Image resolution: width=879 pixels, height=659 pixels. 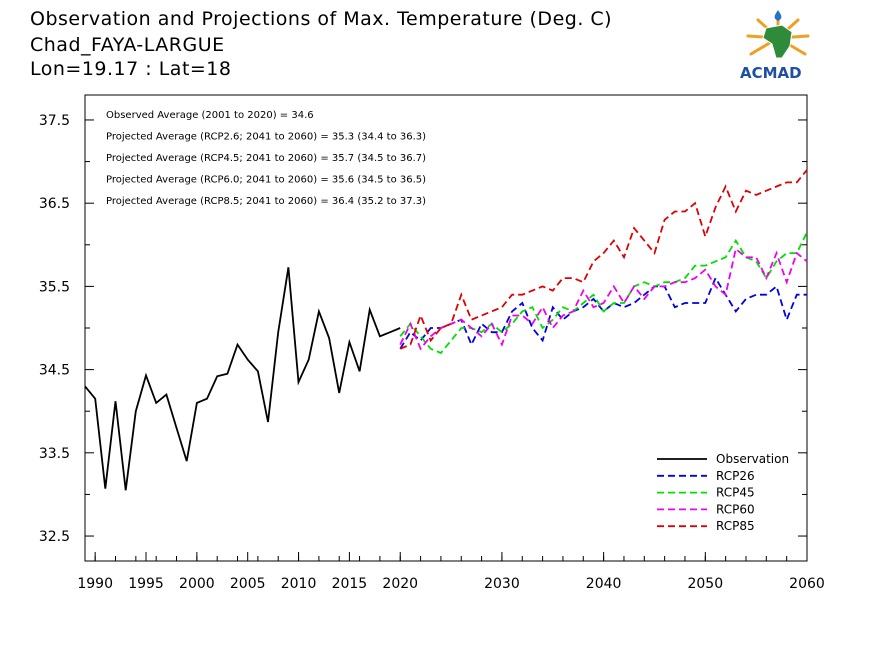 I want to click on x-tick-label: 2000, so click(x=197, y=584).